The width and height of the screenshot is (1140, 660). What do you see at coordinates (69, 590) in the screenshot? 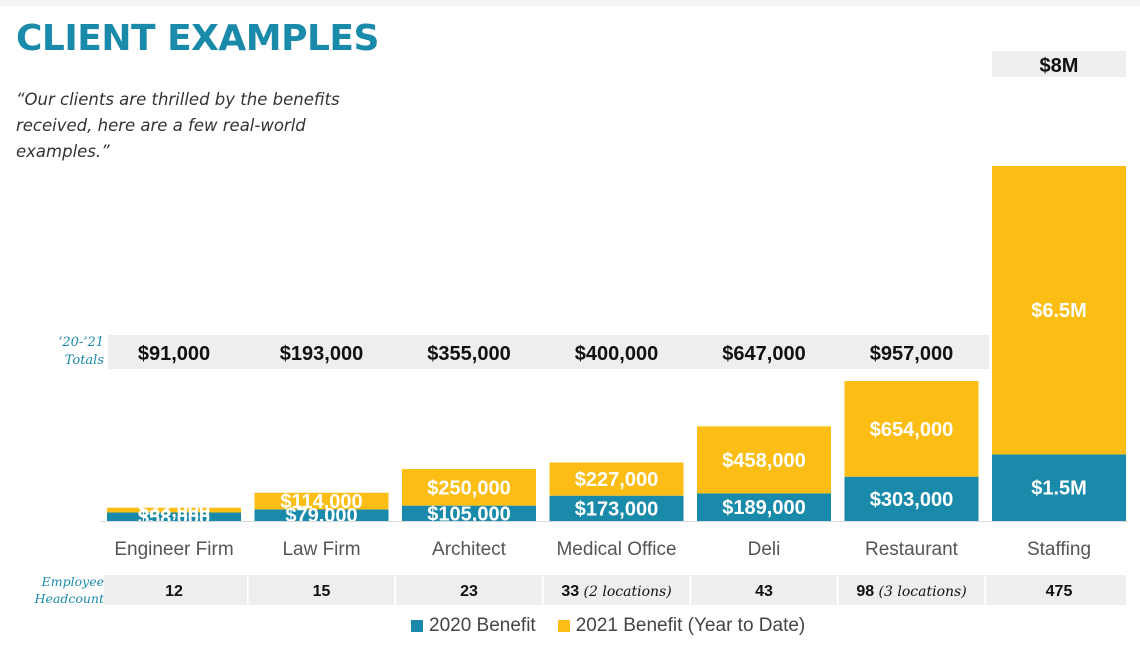
I see `headcount-label: Employee Headcount` at bounding box center [69, 590].